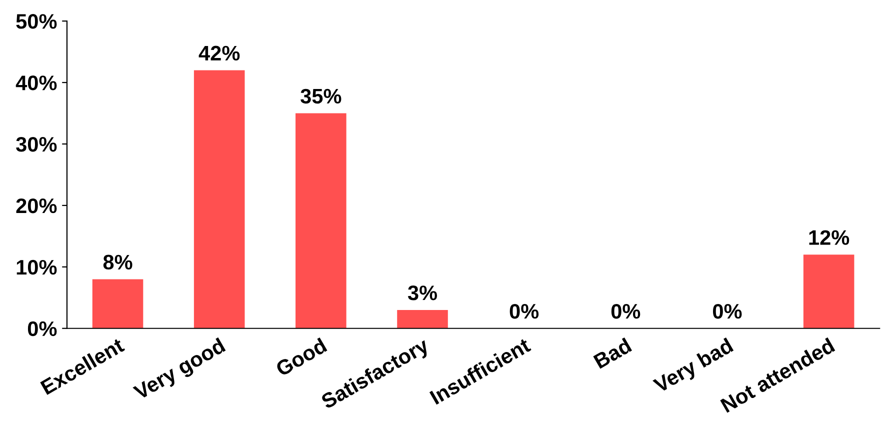 The height and width of the screenshot is (421, 893). I want to click on y-tick-label: 10%, so click(36, 267).